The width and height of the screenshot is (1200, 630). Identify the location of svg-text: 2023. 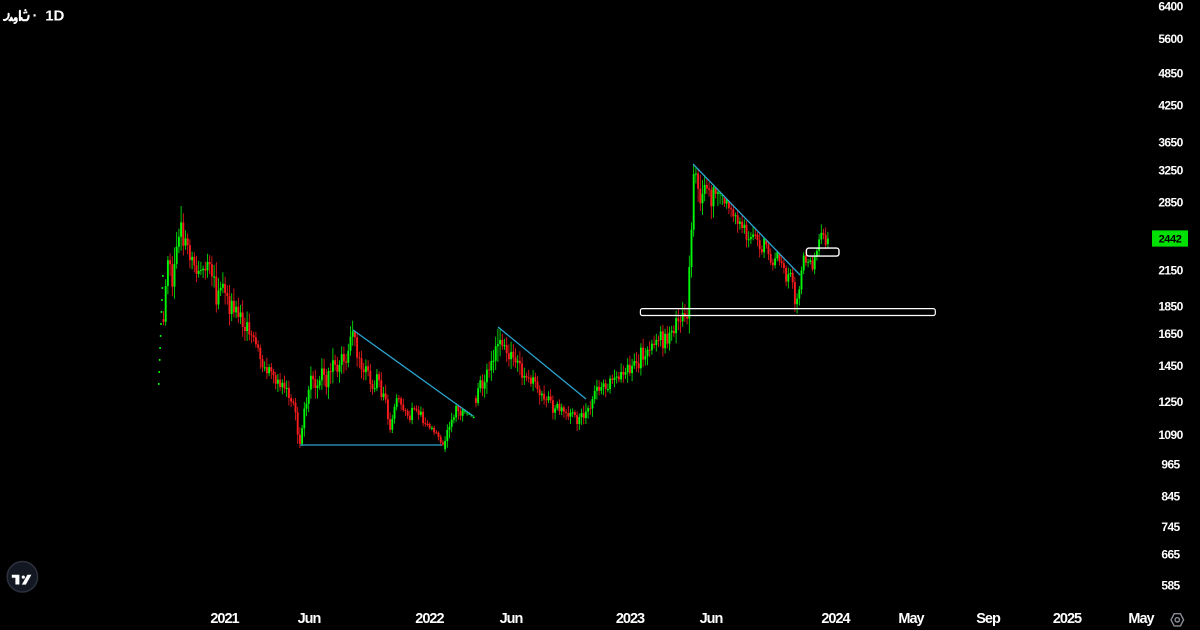
(630, 619).